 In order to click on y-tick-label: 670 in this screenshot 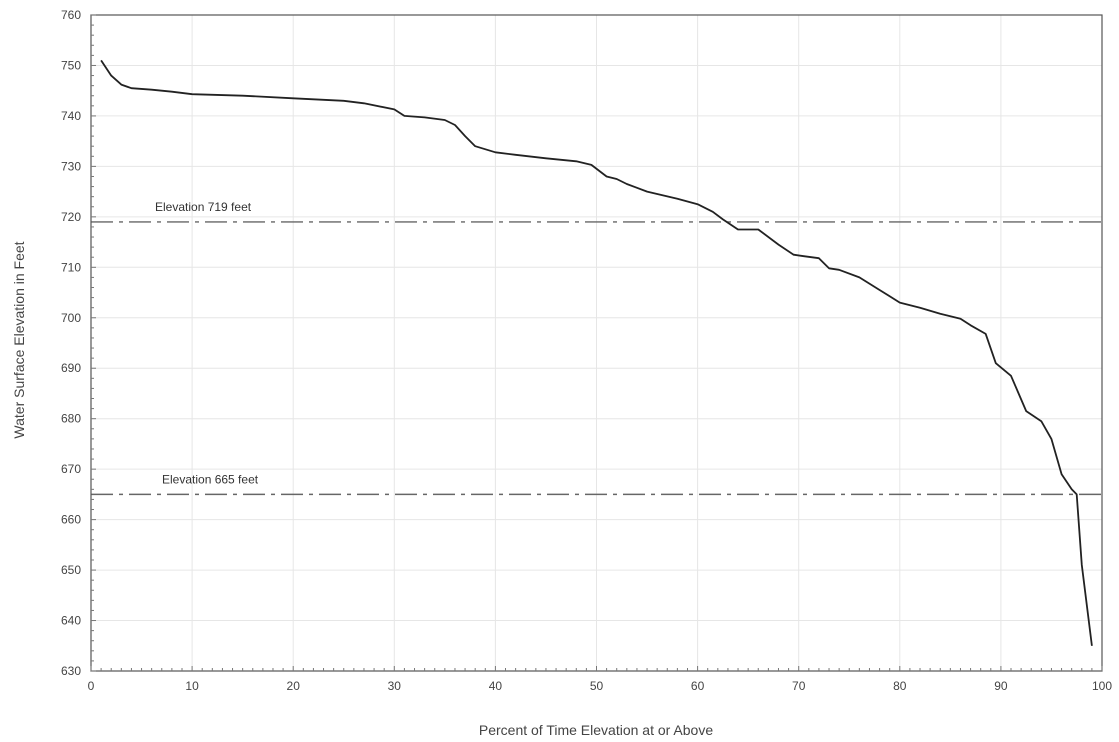, I will do `click(71, 469)`.